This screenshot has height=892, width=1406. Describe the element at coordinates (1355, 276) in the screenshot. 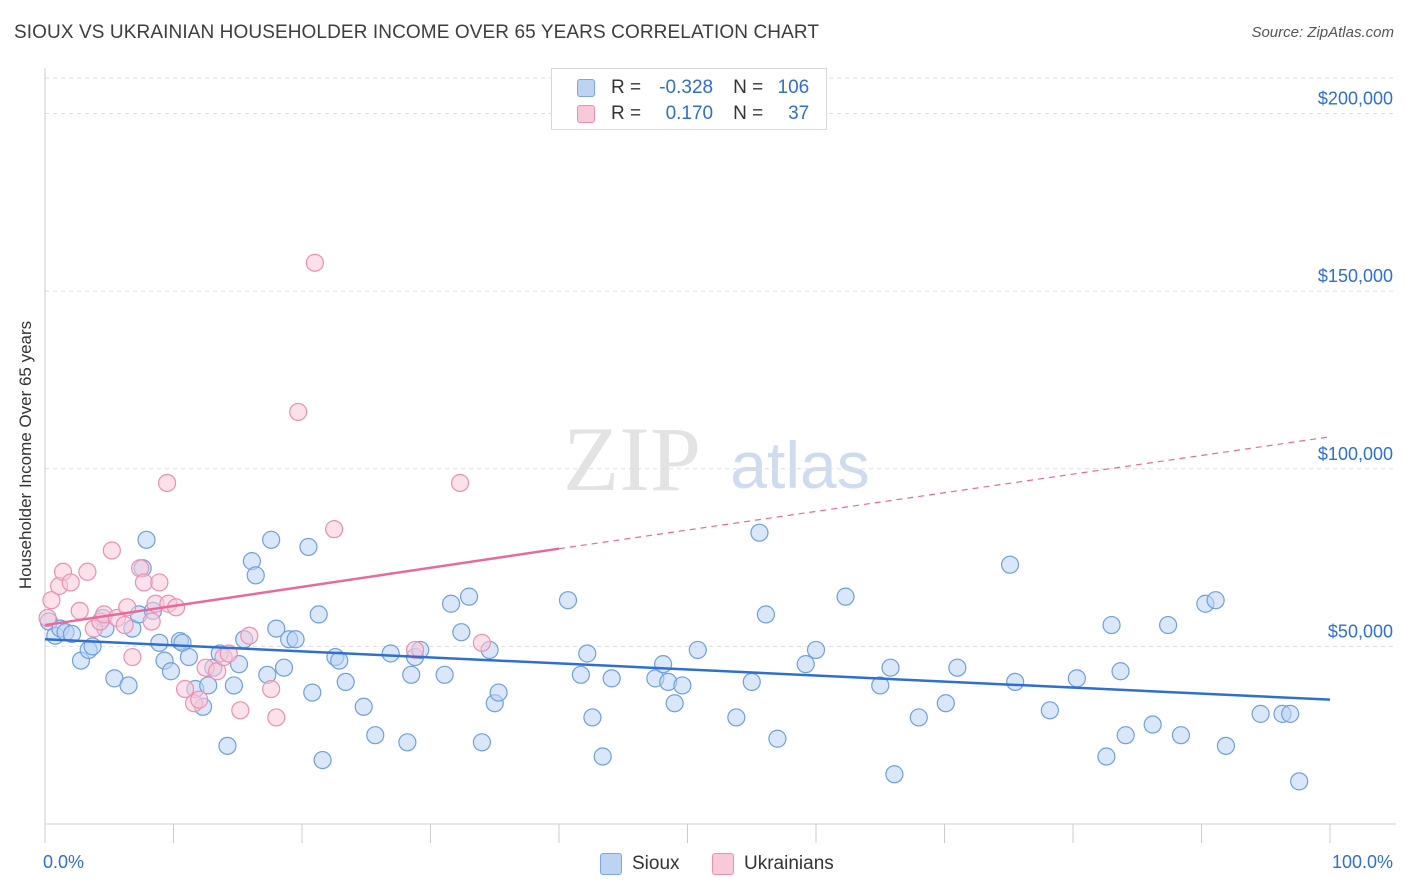

I see `y-tick-label: $150,000` at that location.